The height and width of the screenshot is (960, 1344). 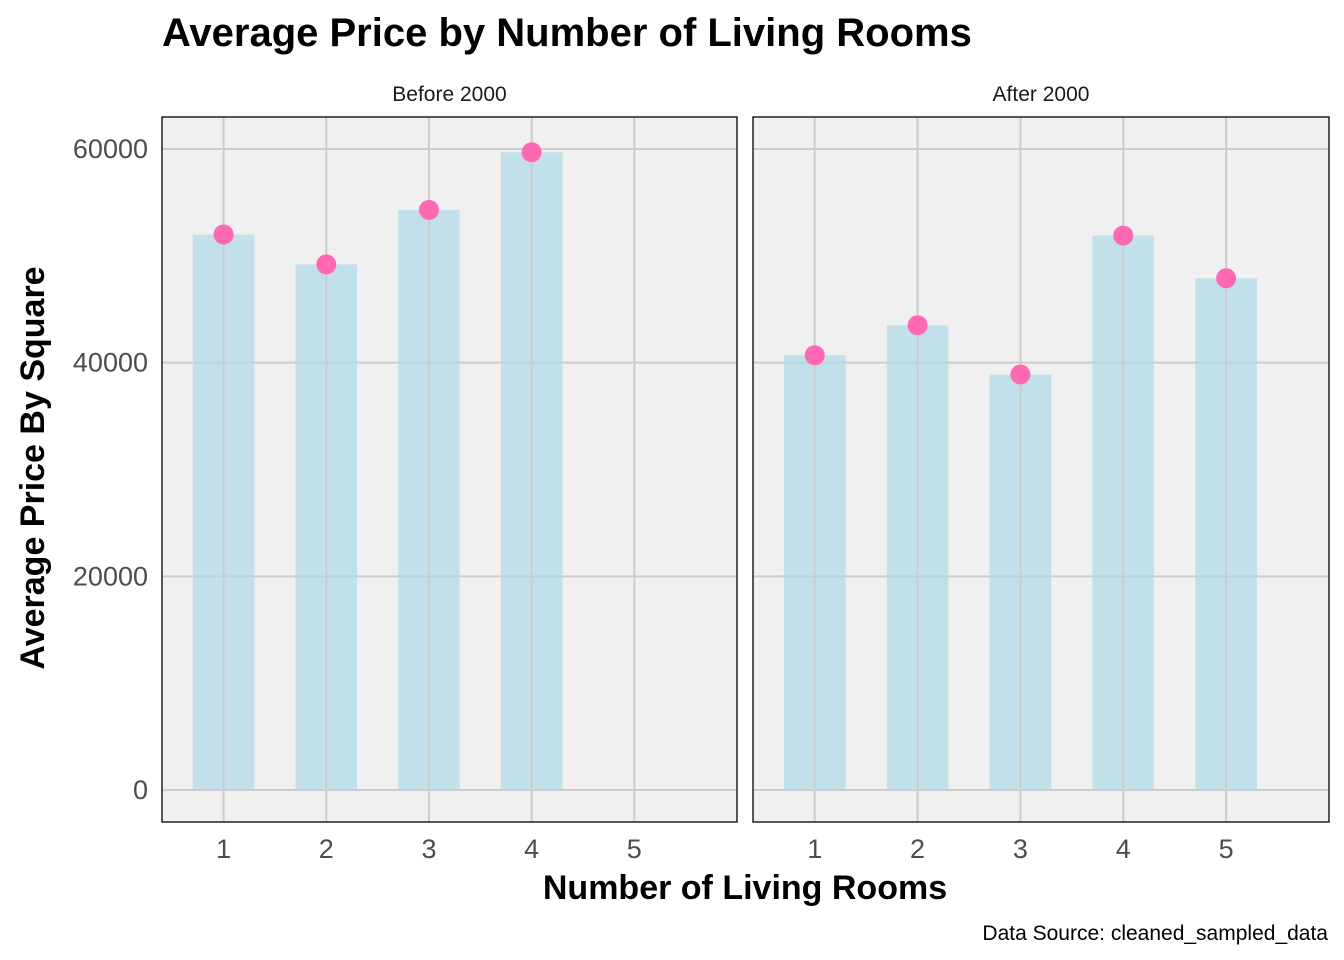 I want to click on chart-title: Average Price by Number of Living Rooms, so click(x=567, y=33).